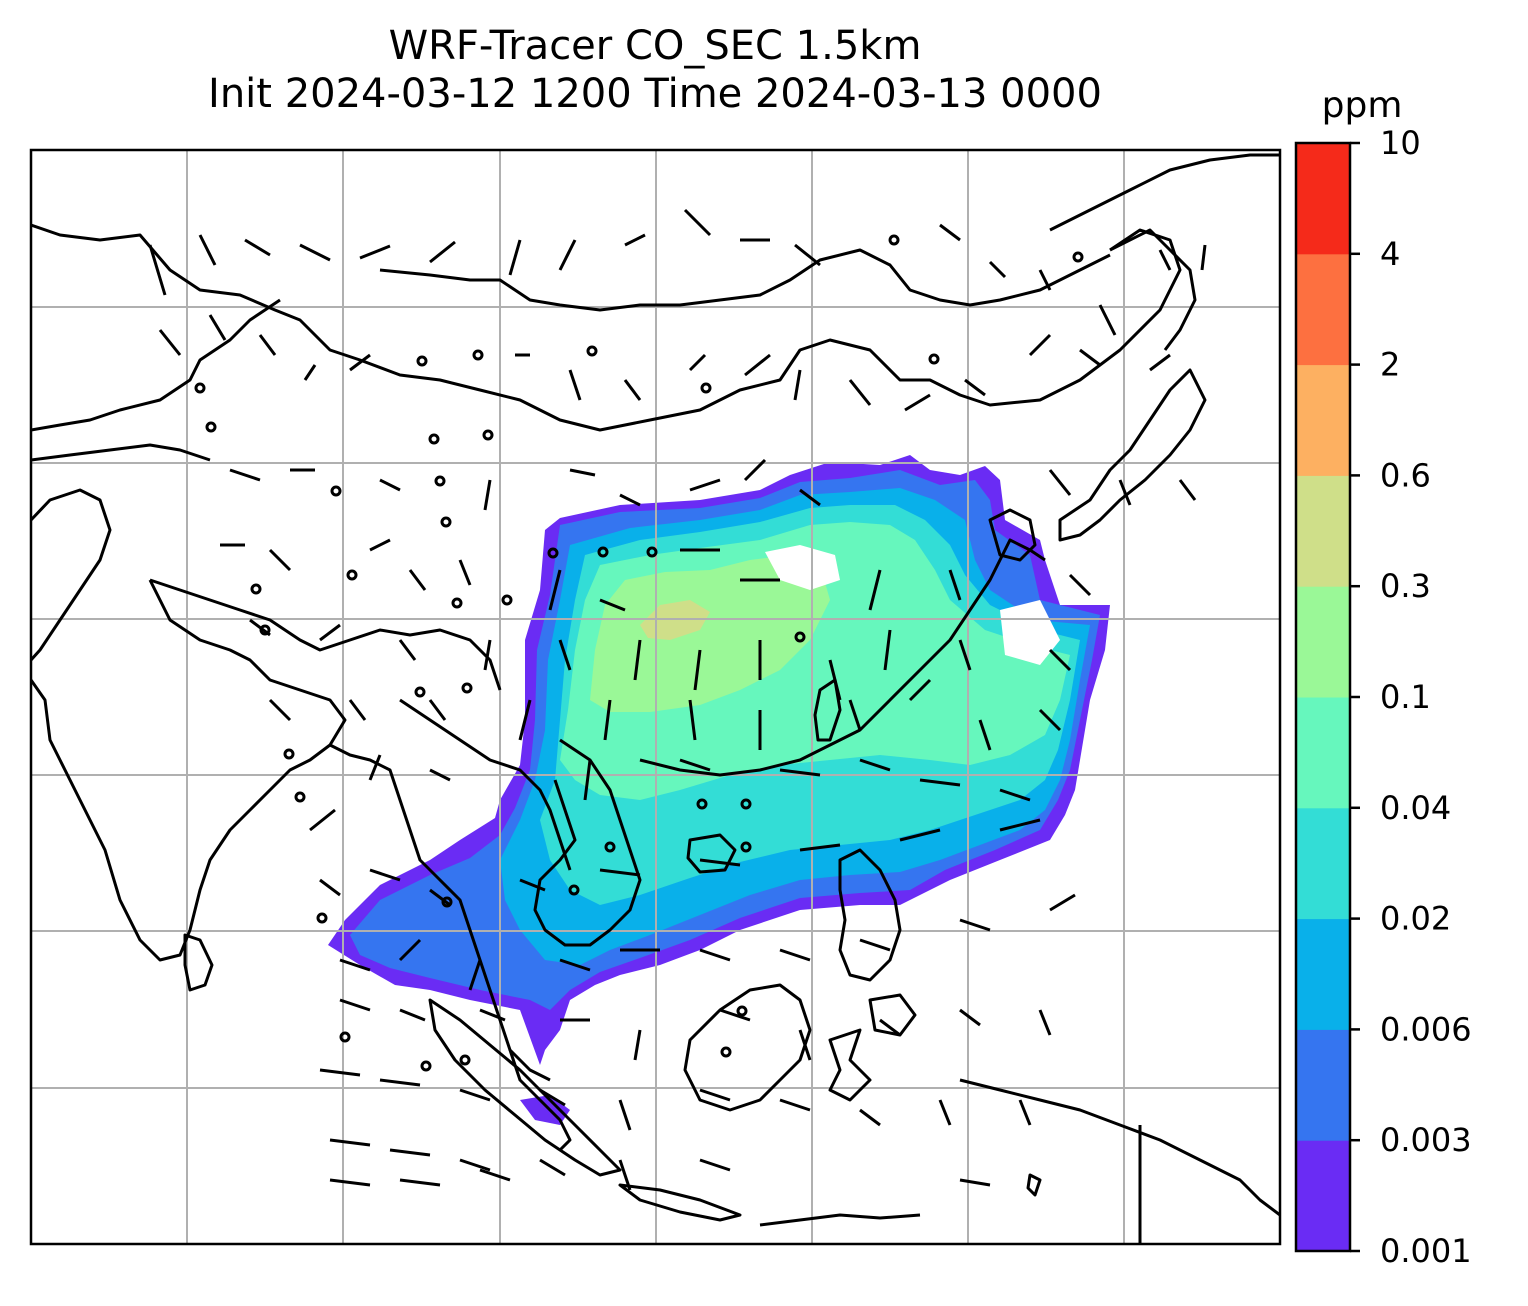  Describe the element at coordinates (655, 46) in the screenshot. I see `title-line-1: WRF-Tracer CO_SEC 1.5km` at that location.